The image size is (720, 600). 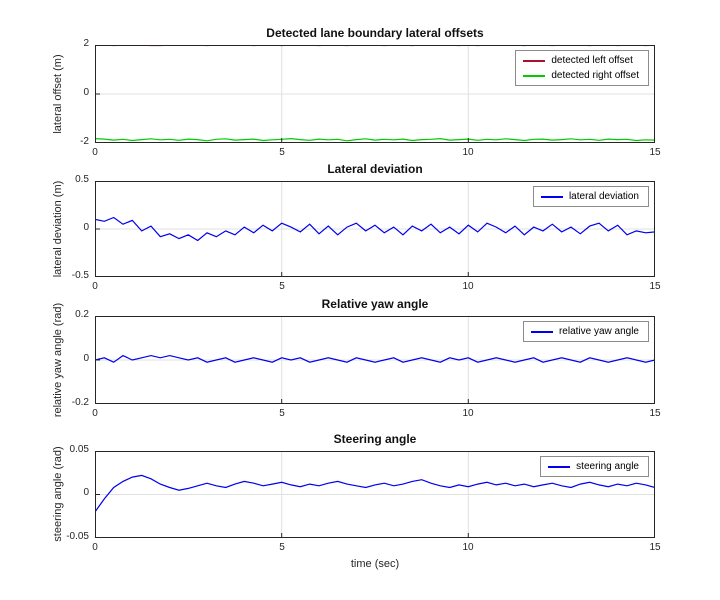 I want to click on legend: lateral deviation, so click(x=590, y=196).